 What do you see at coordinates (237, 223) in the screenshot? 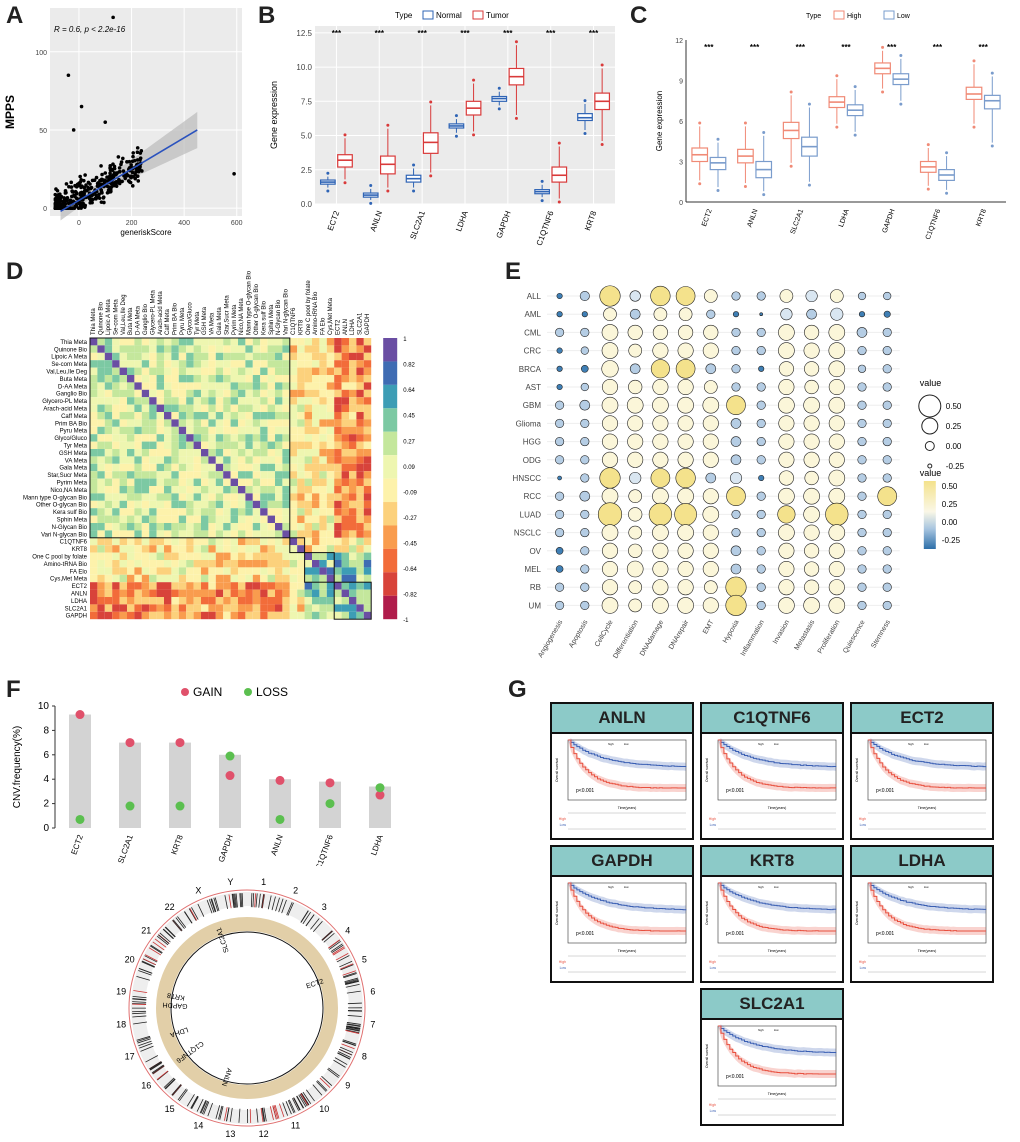
I see `x-tick-label: 600` at bounding box center [237, 223].